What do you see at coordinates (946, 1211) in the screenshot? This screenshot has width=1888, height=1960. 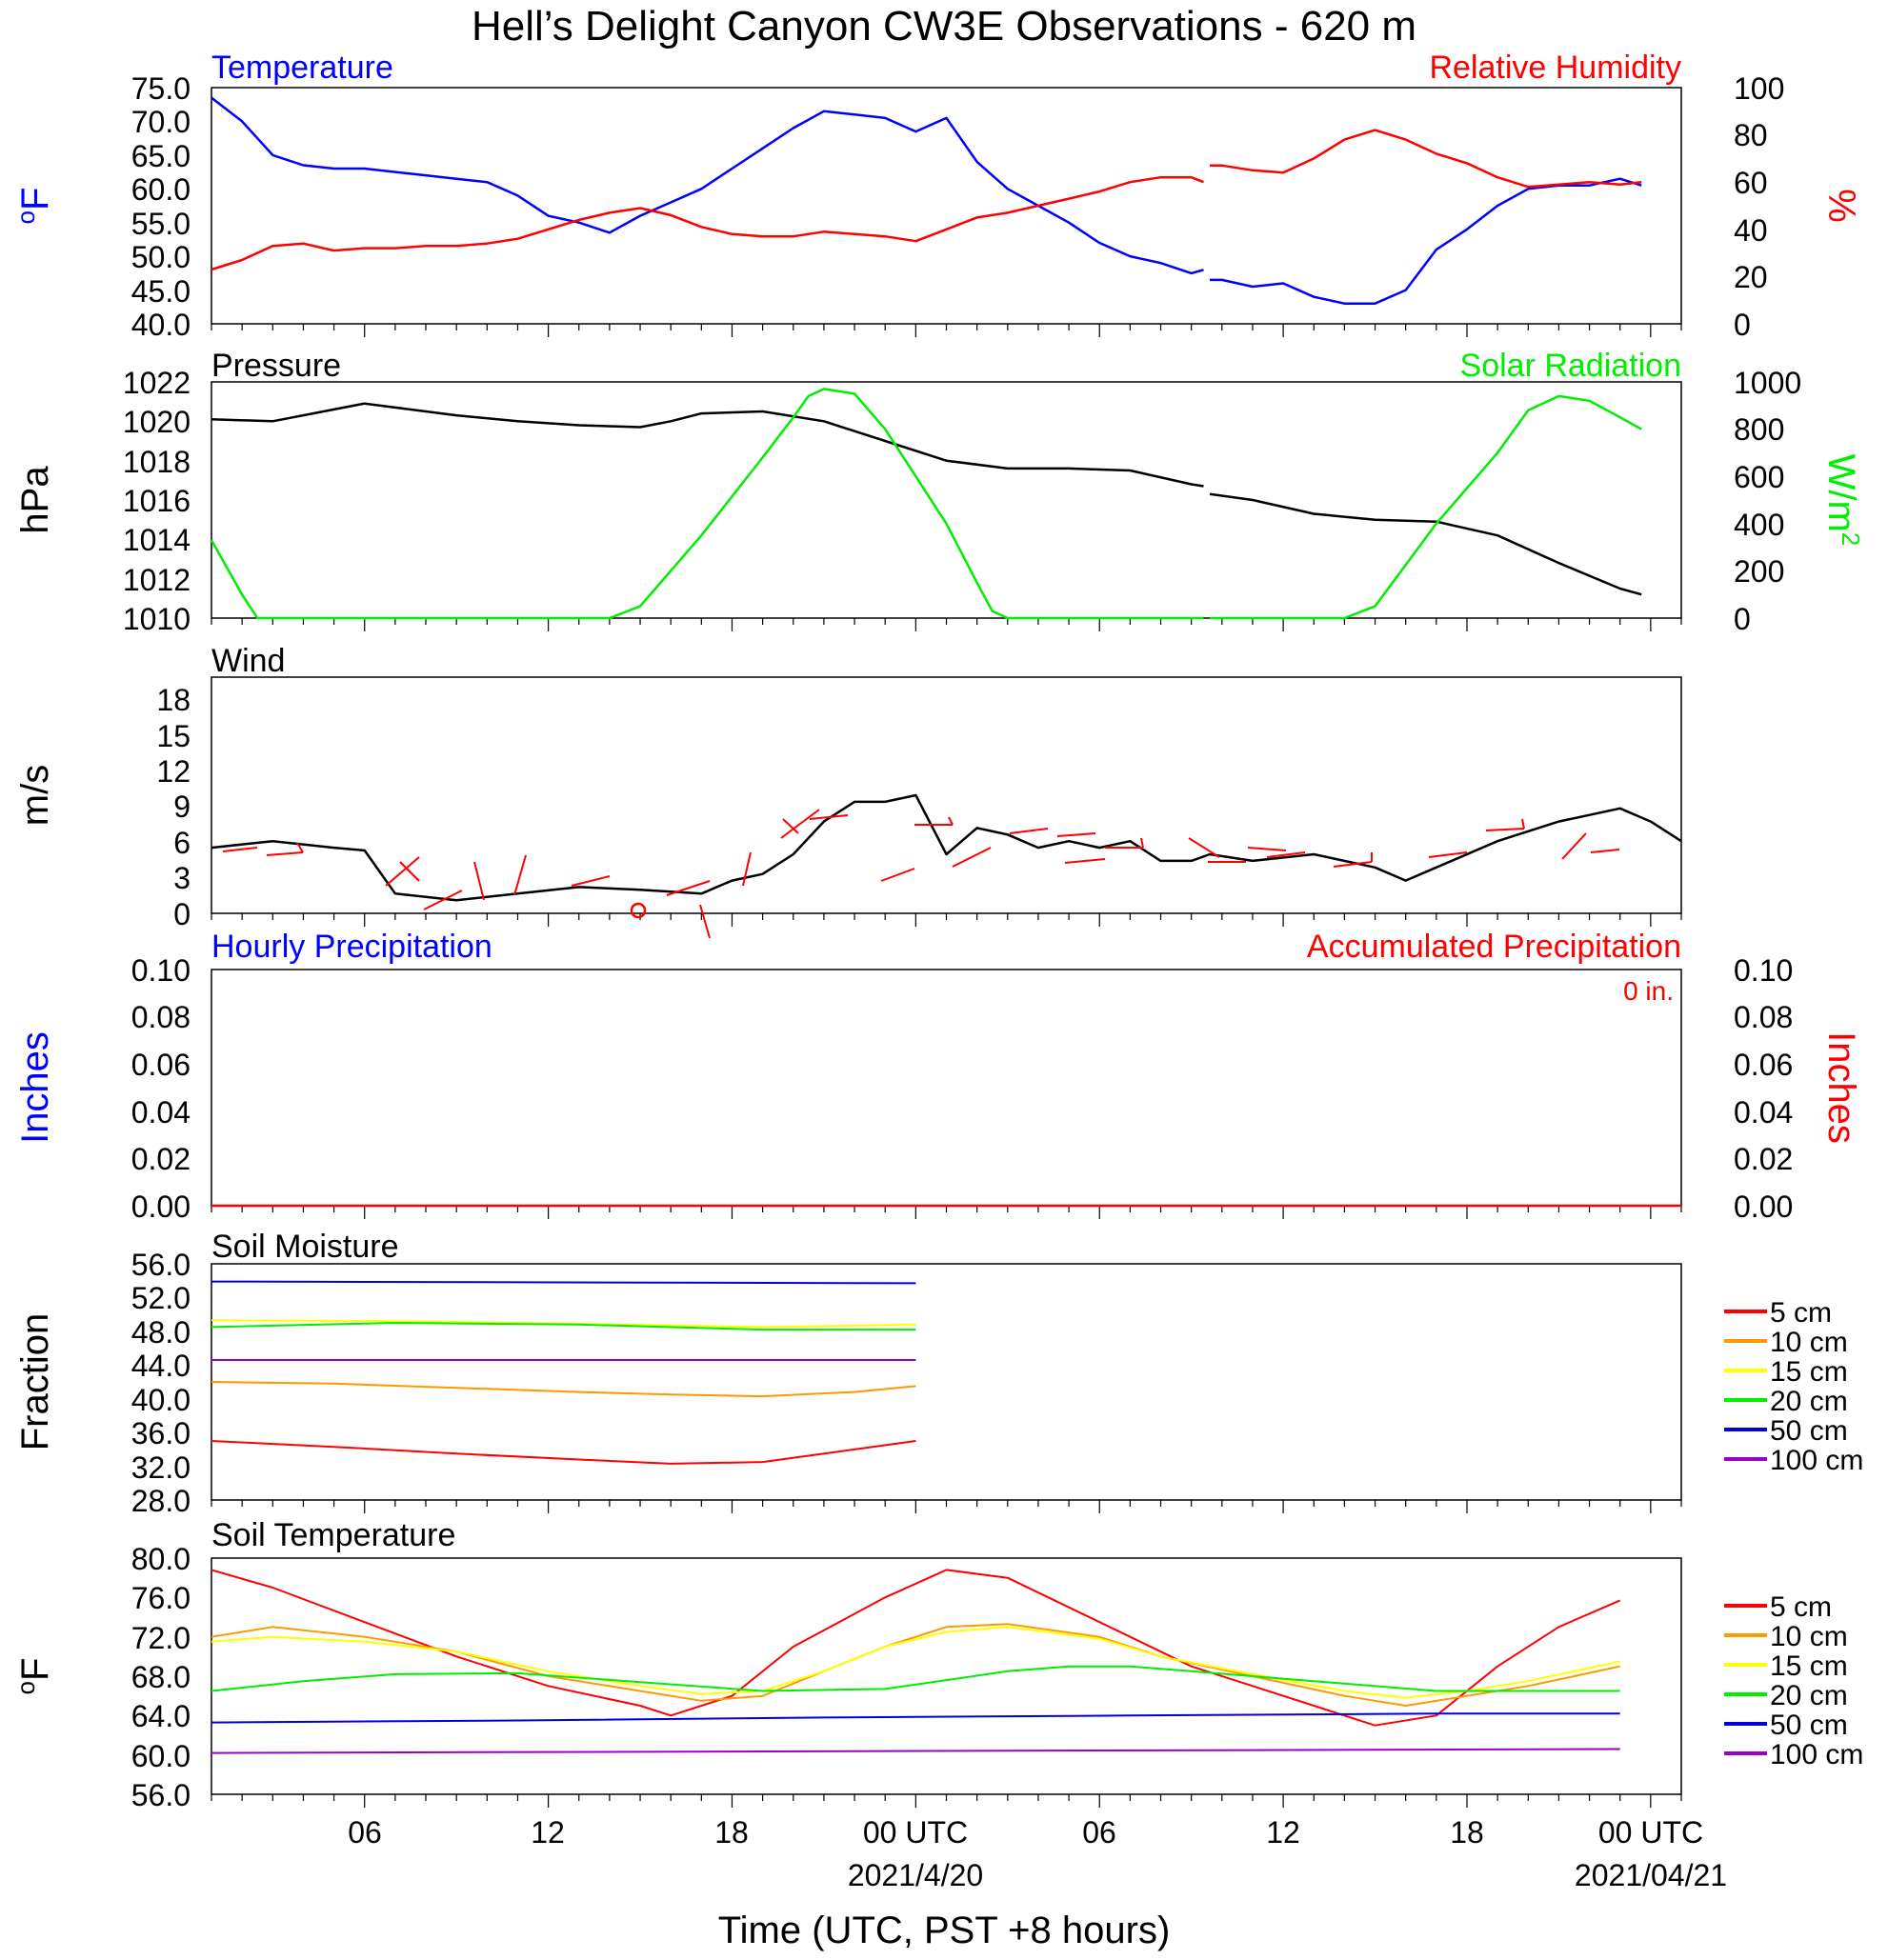 I see `precip-plot` at bounding box center [946, 1211].